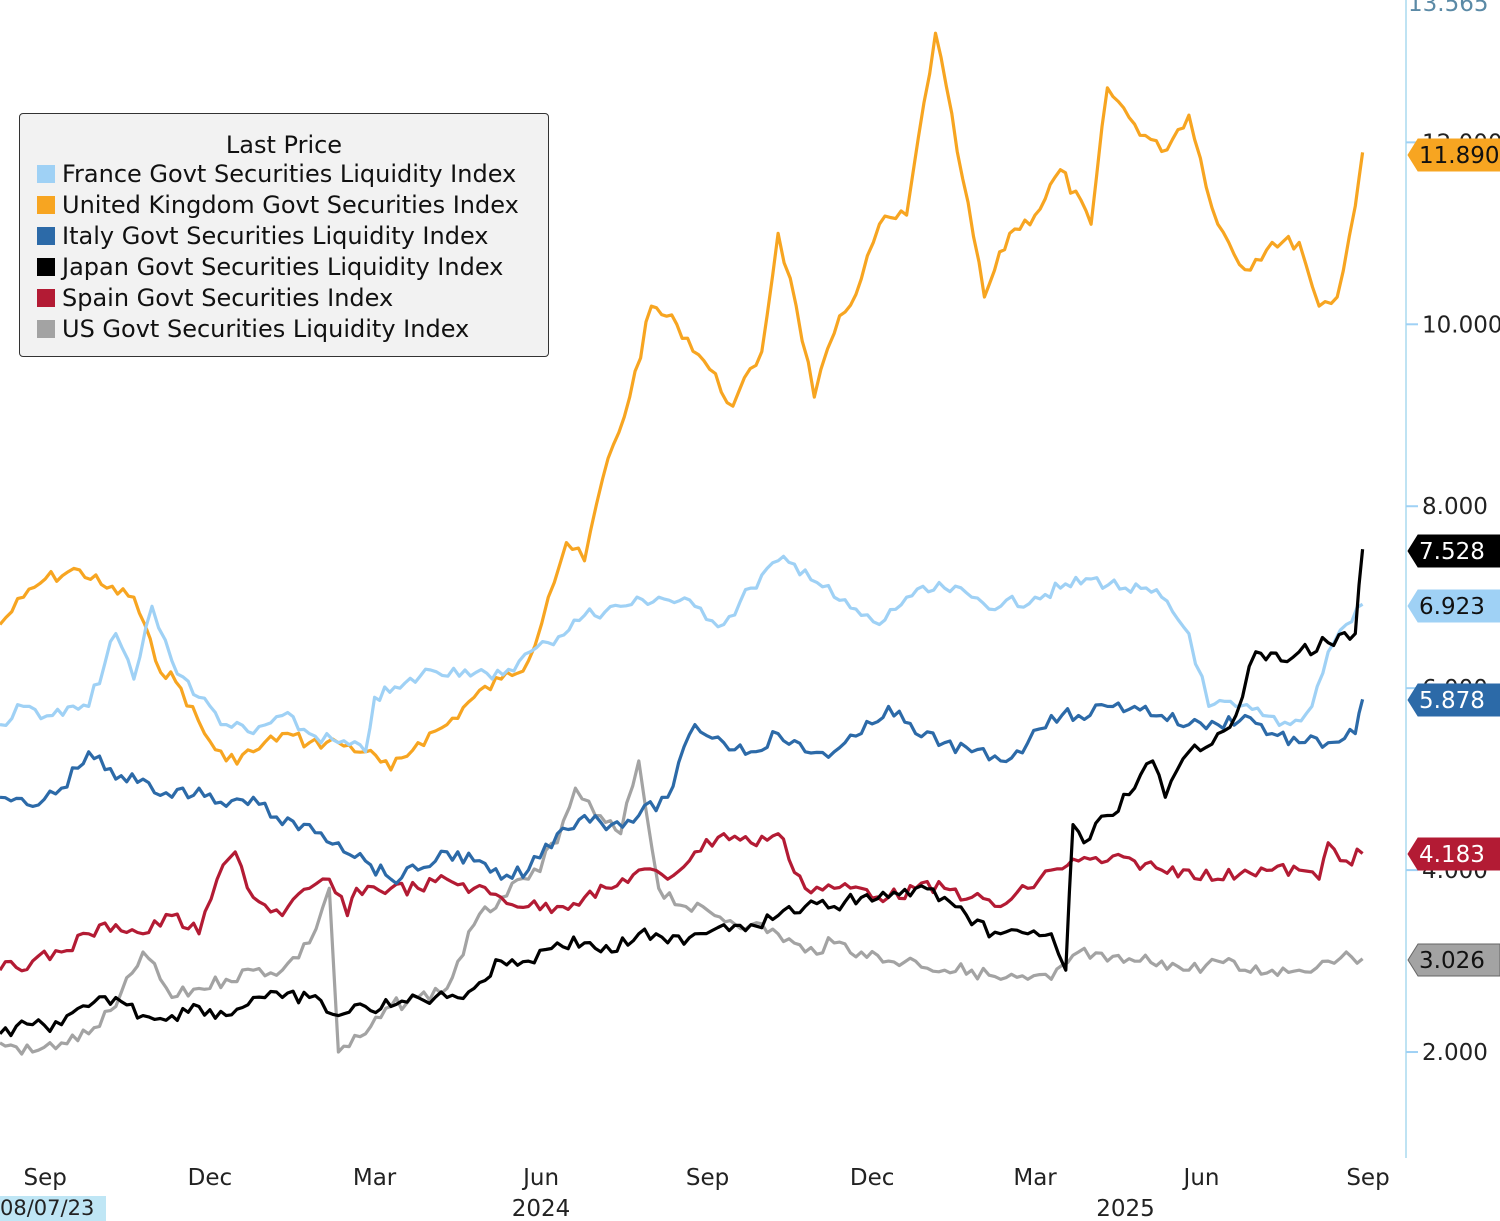  What do you see at coordinates (290, 205) in the screenshot?
I see `legend-label-uk: United Kingdom Govt Securities Index` at bounding box center [290, 205].